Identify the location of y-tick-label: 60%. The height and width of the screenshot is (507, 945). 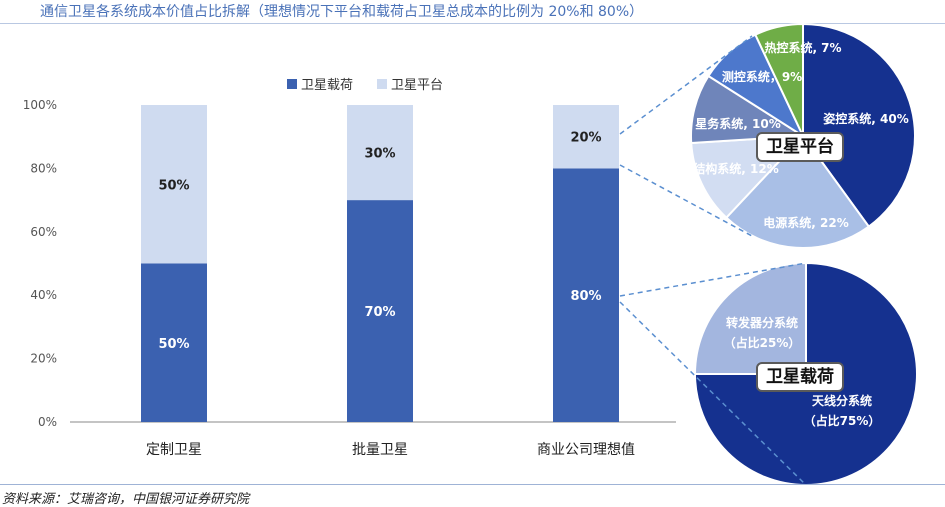
(43, 232).